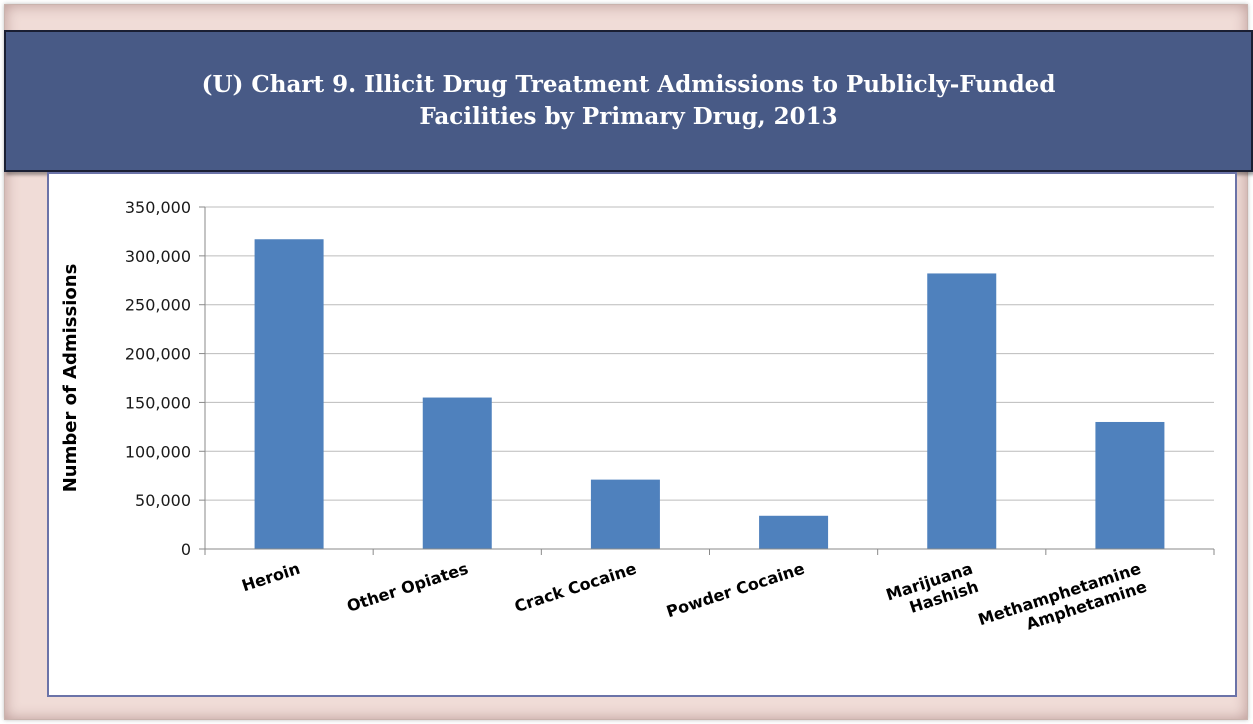  I want to click on x-tick-label-group: Crack Cocaine, so click(575, 587).